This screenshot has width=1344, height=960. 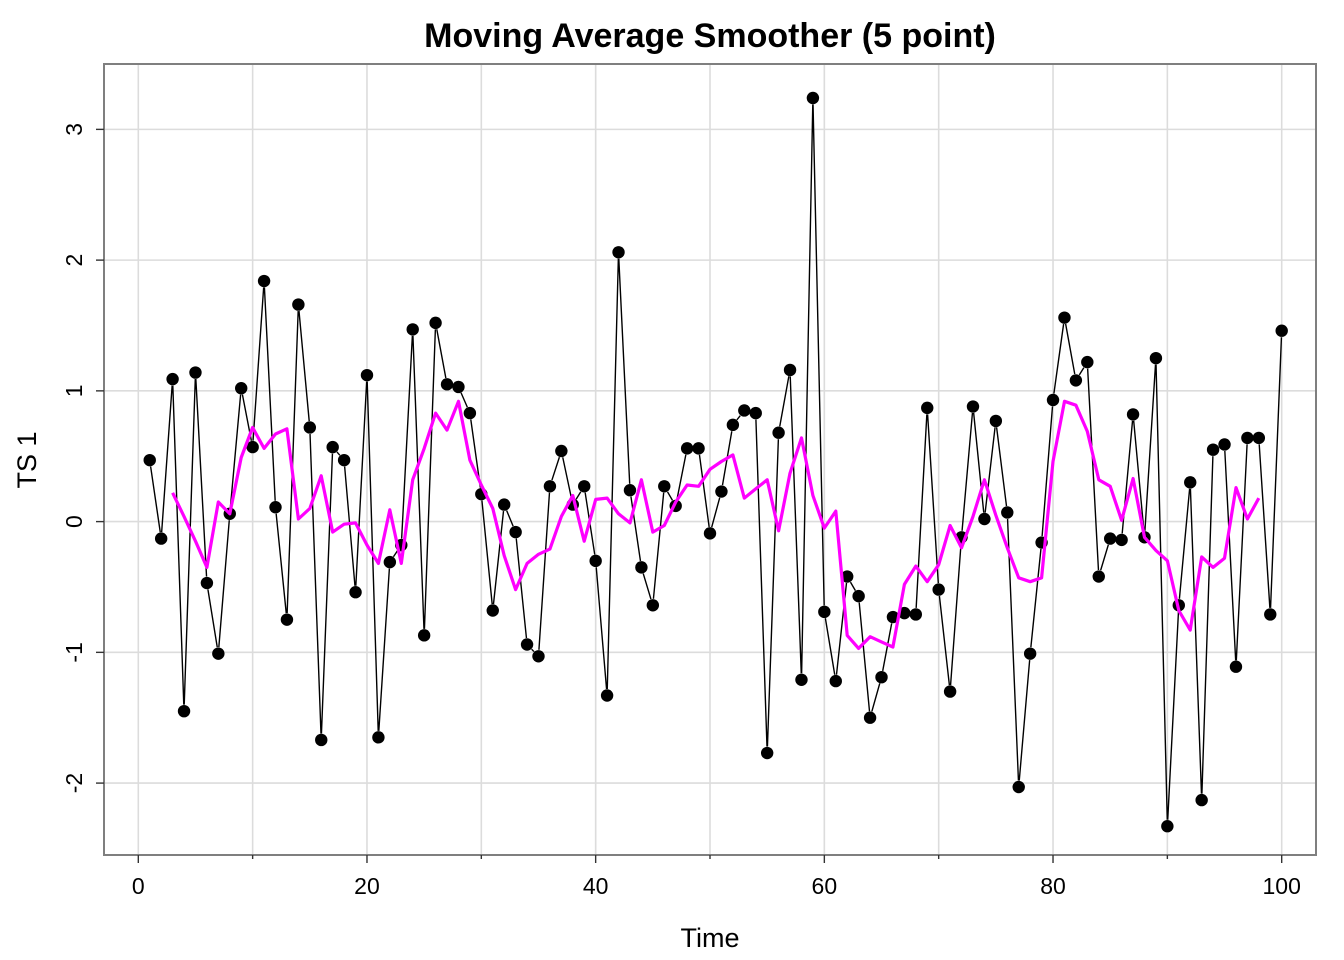 I want to click on y-tick-label: -1, so click(x=74, y=652).